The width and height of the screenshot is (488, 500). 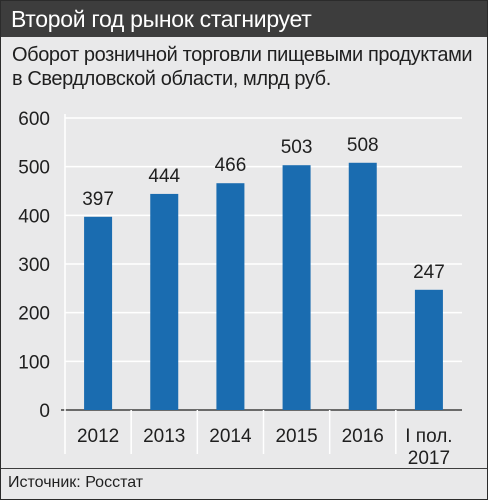 What do you see at coordinates (244, 468) in the screenshot?
I see `footer-divider` at bounding box center [244, 468].